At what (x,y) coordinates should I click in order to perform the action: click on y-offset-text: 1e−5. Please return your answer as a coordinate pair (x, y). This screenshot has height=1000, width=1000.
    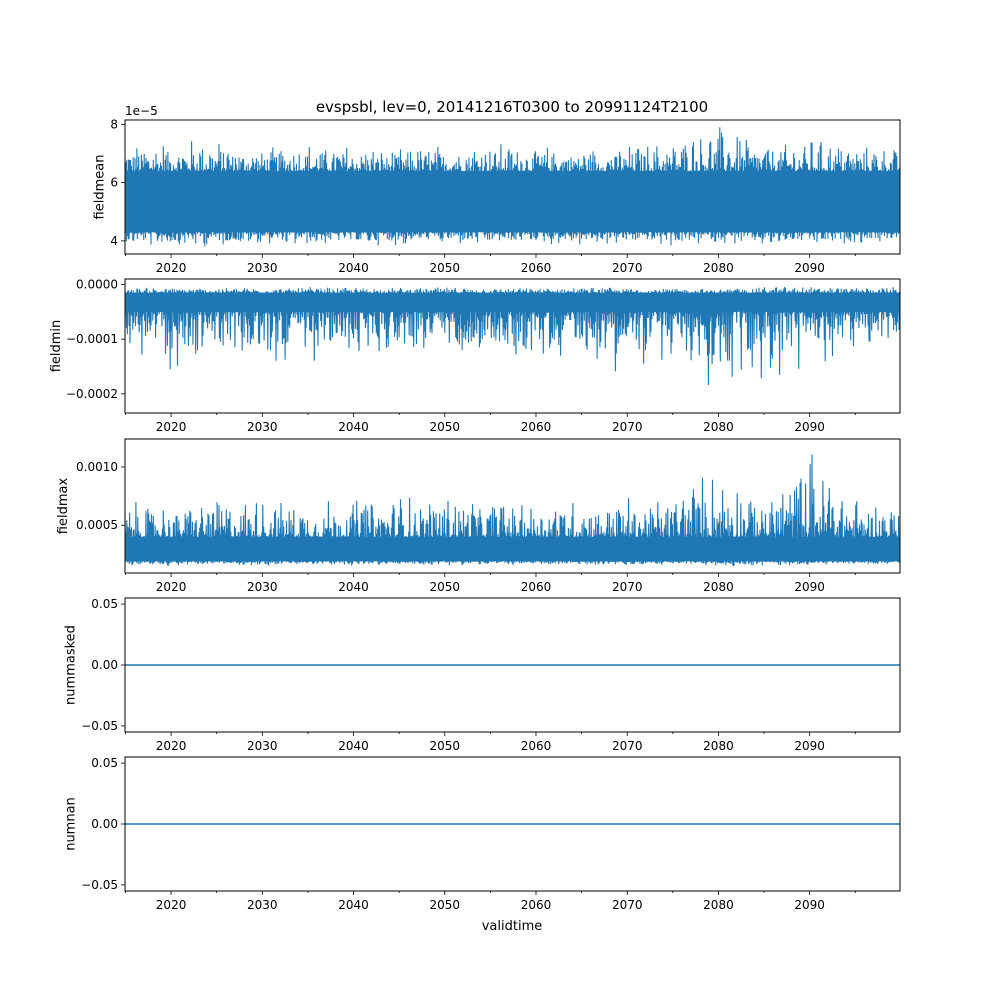
    Looking at the image, I should click on (141, 111).